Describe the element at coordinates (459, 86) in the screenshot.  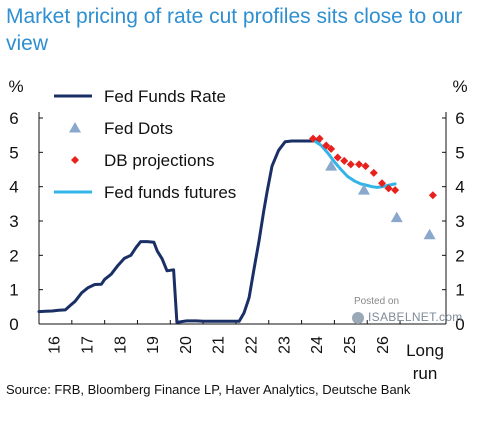
I see `y-axis-unit-right: %` at that location.